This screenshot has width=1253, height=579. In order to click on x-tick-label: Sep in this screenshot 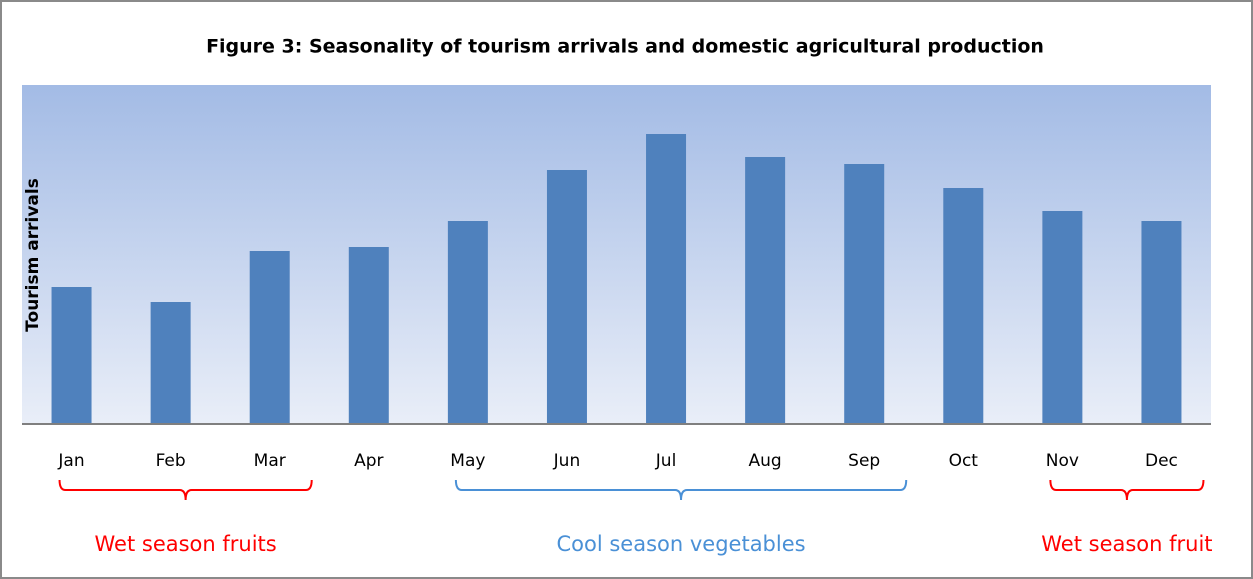, I will do `click(864, 461)`.